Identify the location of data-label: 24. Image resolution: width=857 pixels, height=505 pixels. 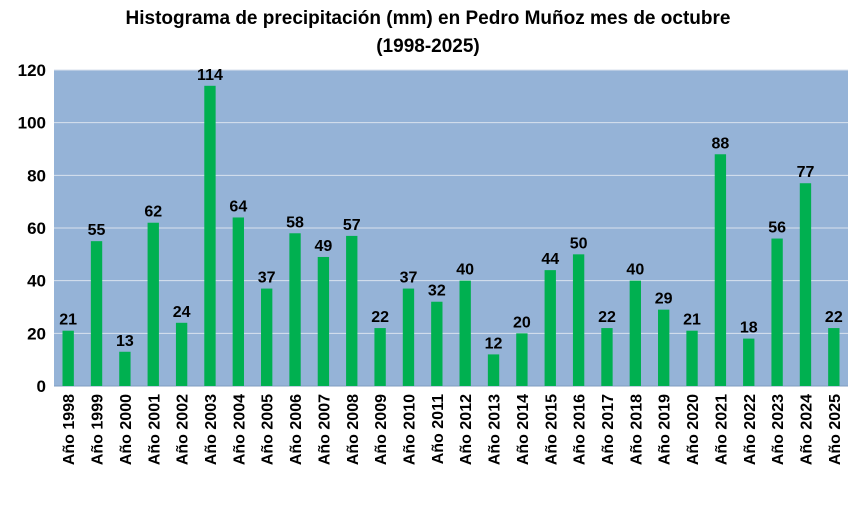
(182, 312).